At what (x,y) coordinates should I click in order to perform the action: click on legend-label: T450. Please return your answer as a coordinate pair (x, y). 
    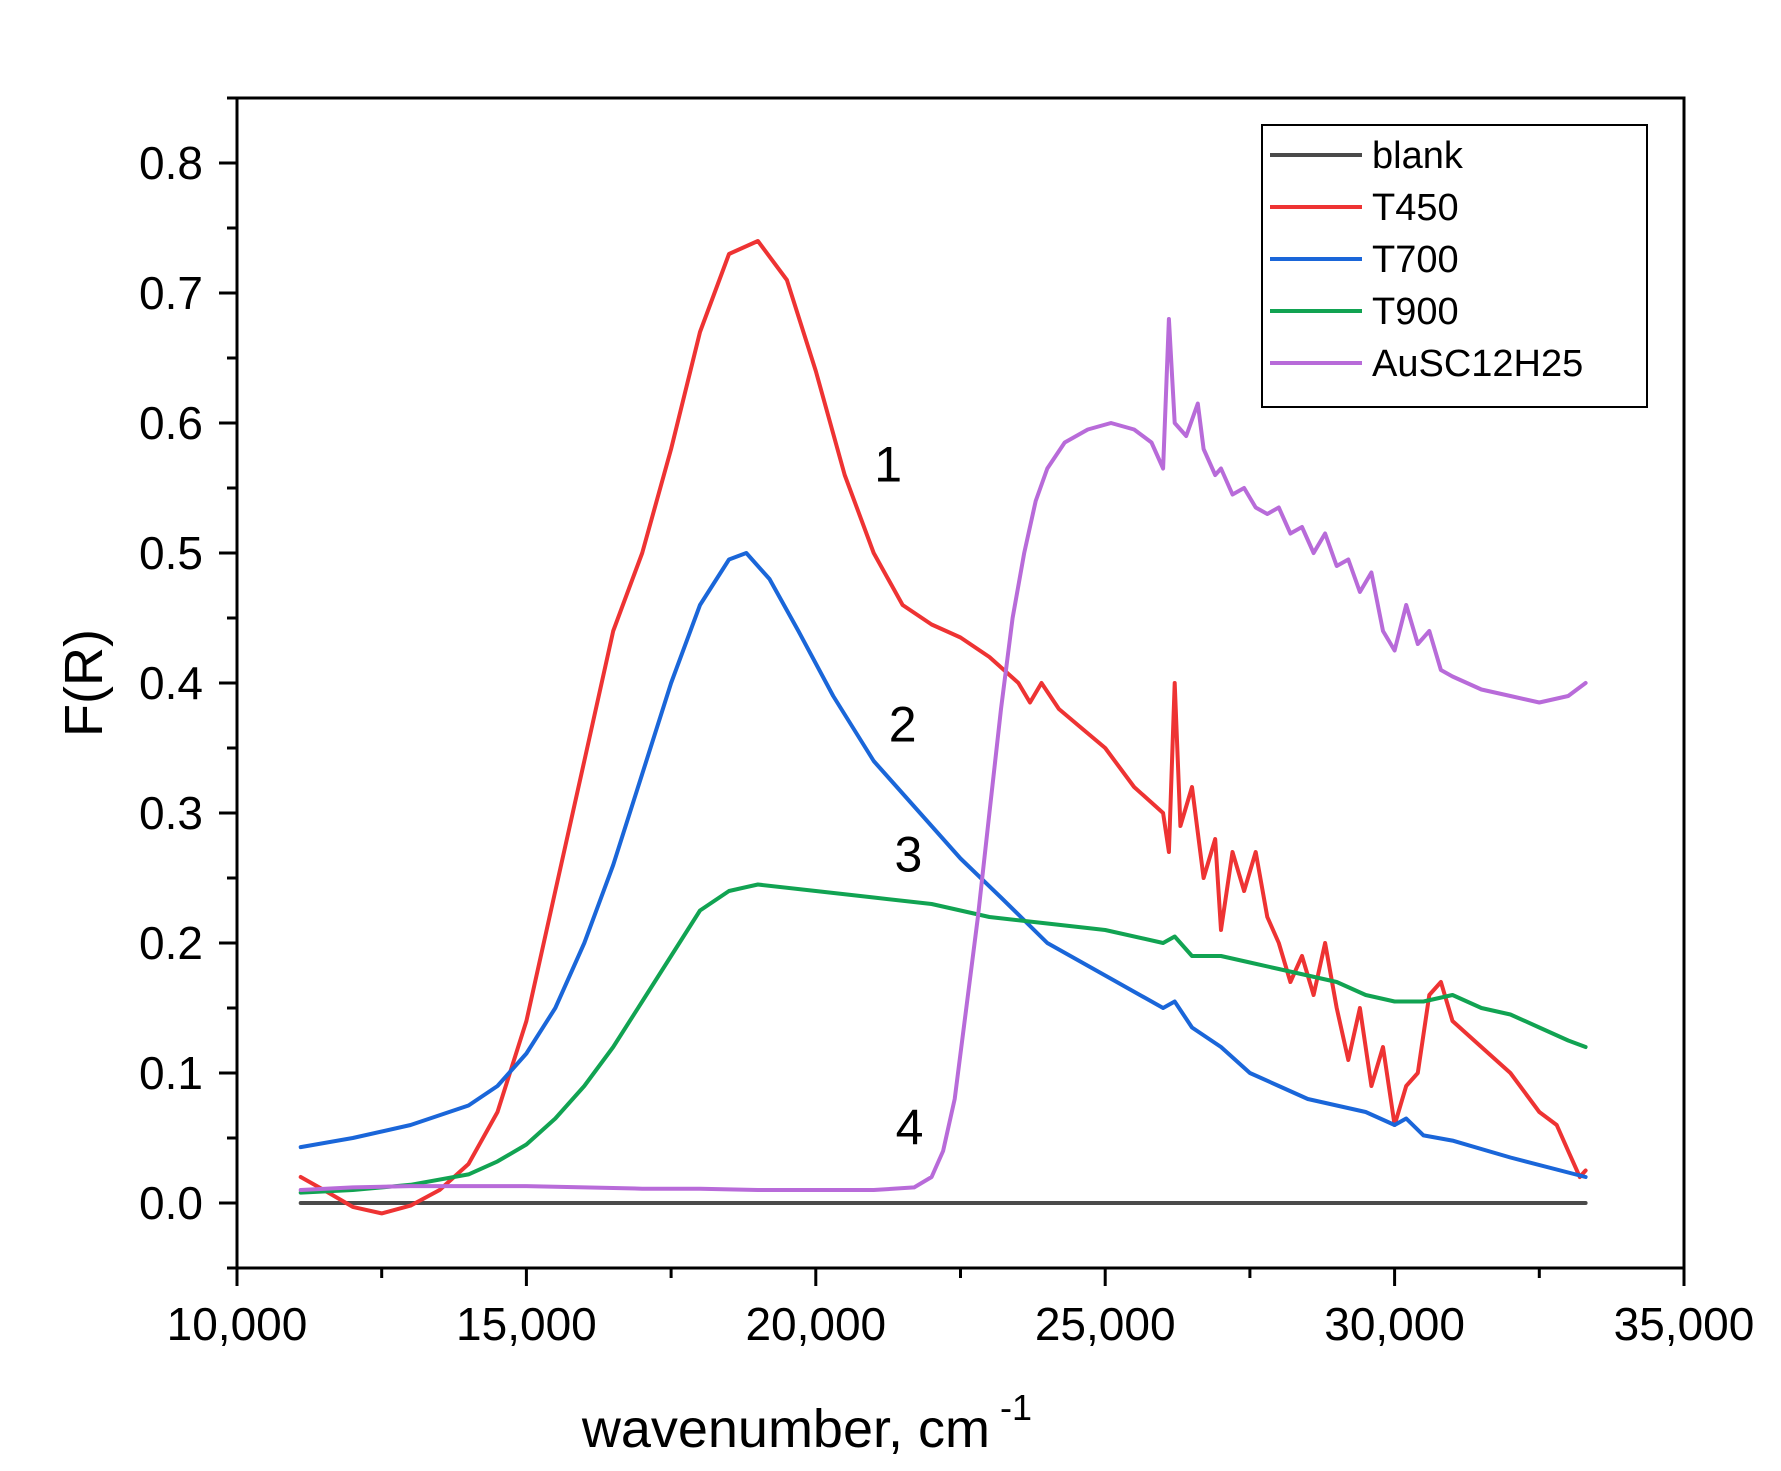
    Looking at the image, I should click on (1415, 208).